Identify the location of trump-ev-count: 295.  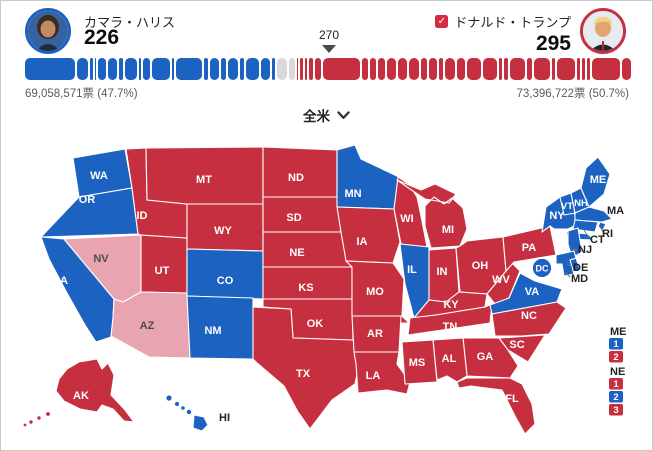
(553, 43).